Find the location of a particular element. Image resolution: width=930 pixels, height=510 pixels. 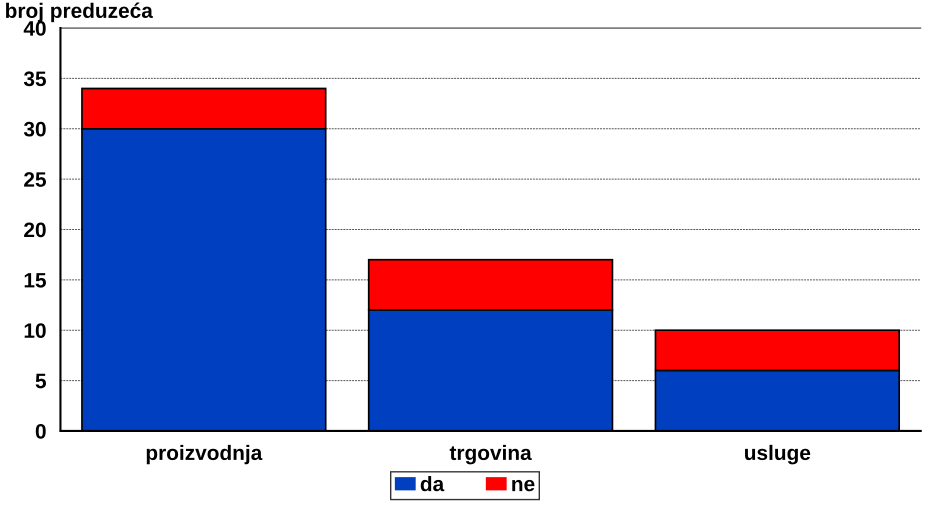

y-tick-label: 0 is located at coordinates (41, 431).